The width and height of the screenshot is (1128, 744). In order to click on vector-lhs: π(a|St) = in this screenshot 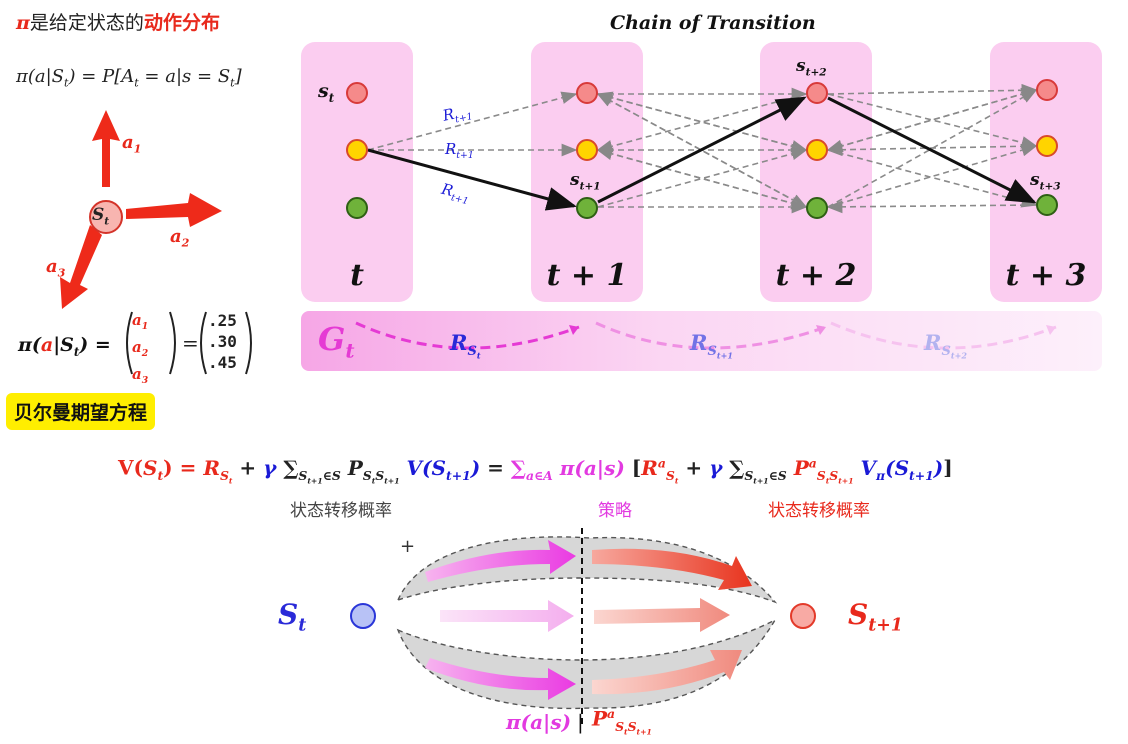, I will do `click(64, 346)`.